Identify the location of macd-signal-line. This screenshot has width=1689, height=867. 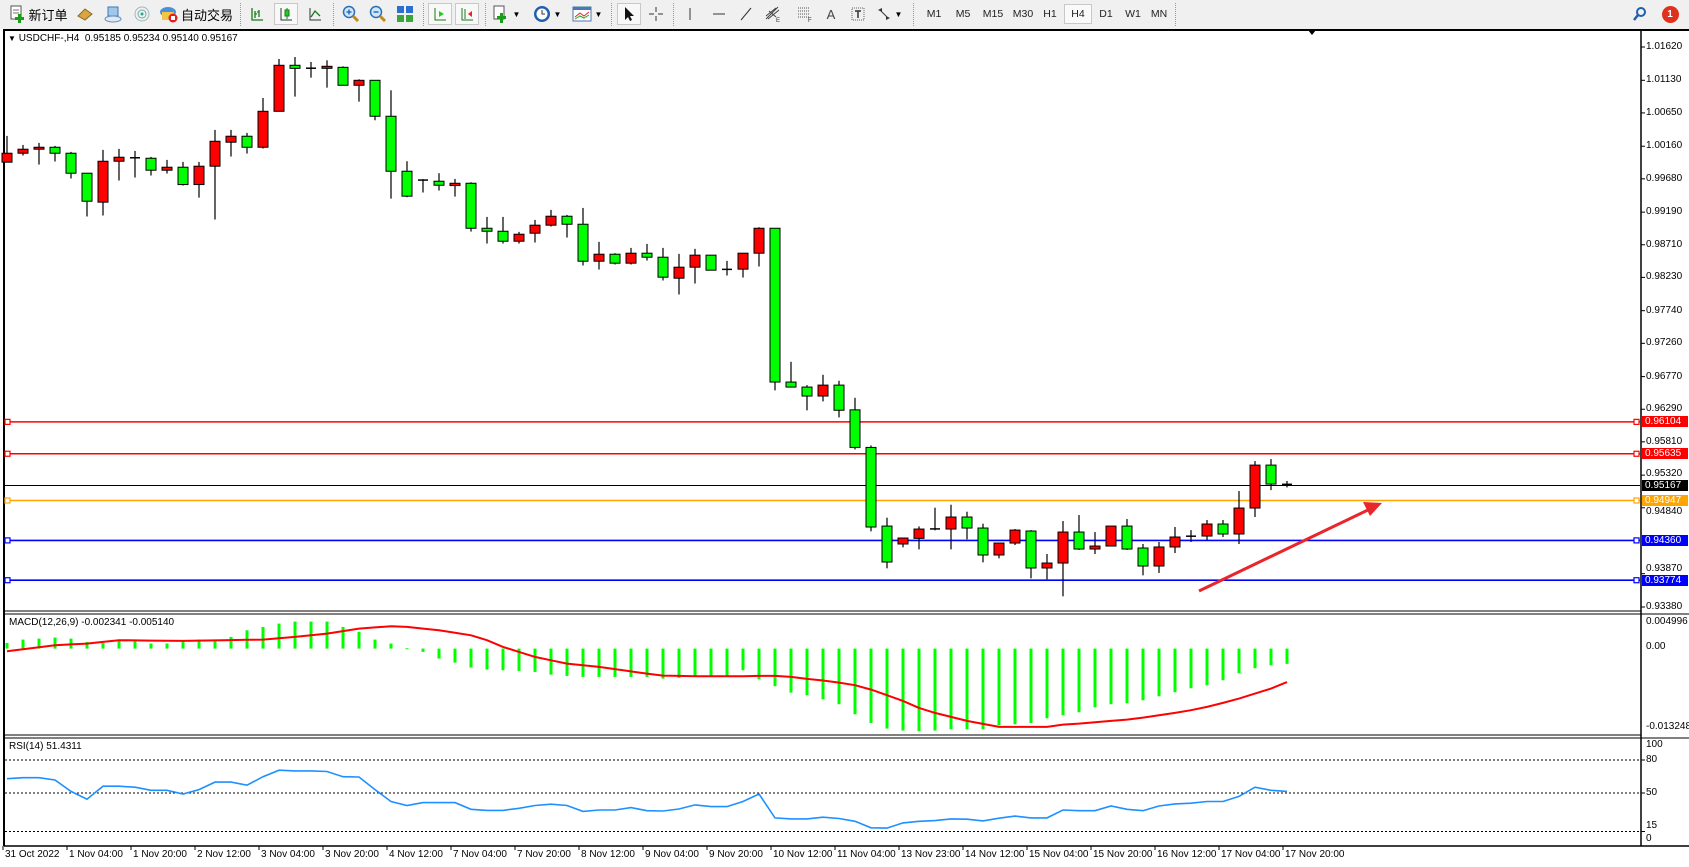
(647, 676).